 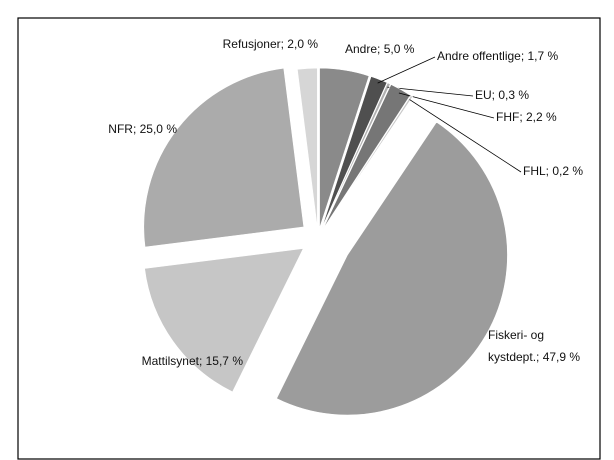 I want to click on slice-label: EU; 0,3 %, so click(x=502, y=95).